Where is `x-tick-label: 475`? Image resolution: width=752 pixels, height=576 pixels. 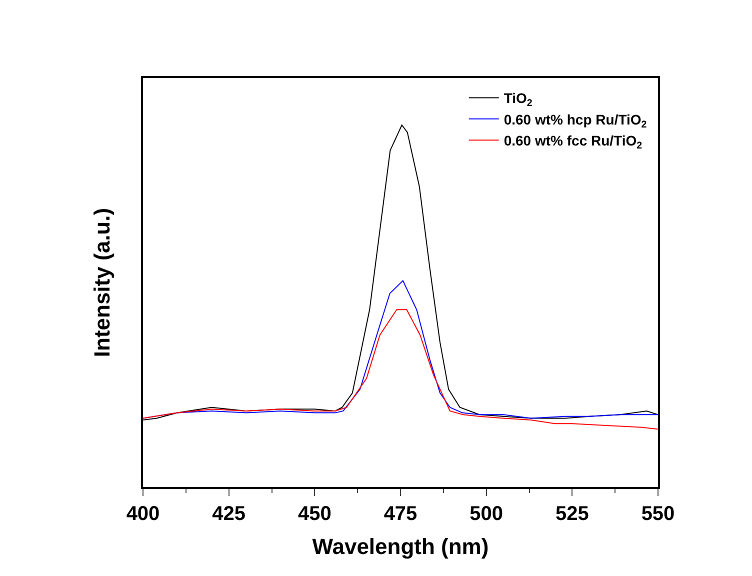
x-tick-label: 475 is located at coordinates (401, 513).